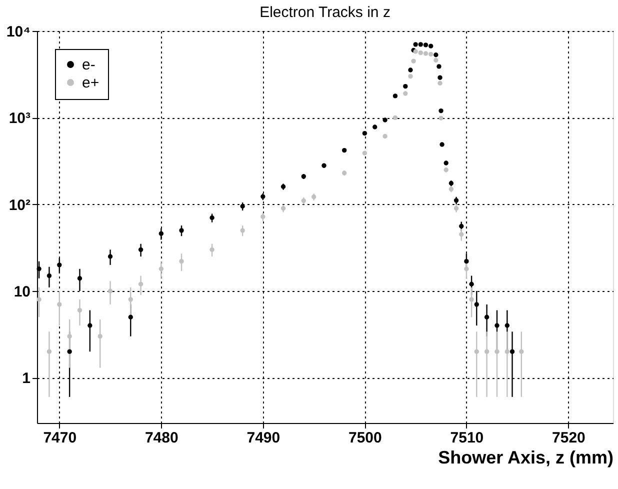 Image resolution: width=618 pixels, height=489 pixels. I want to click on x-tick-label: 7490, so click(263, 438).